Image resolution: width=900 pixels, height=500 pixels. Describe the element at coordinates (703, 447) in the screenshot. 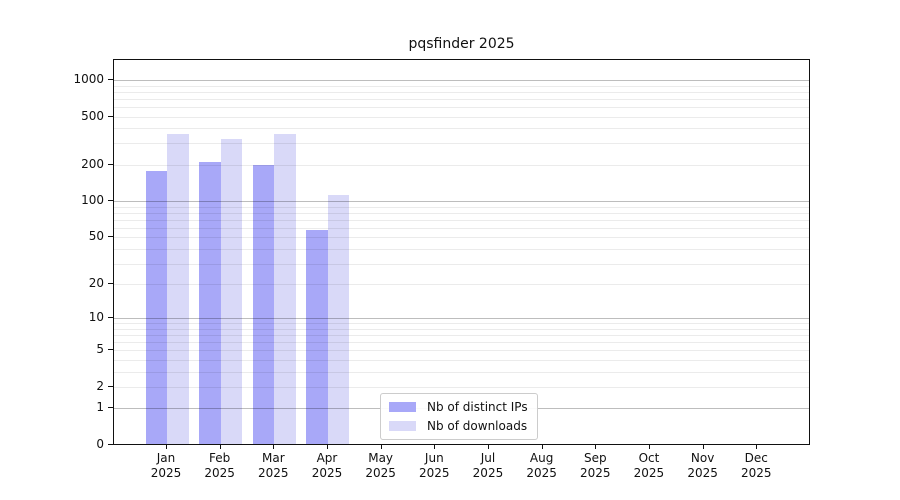

I see `x-tick-mark-nov` at that location.